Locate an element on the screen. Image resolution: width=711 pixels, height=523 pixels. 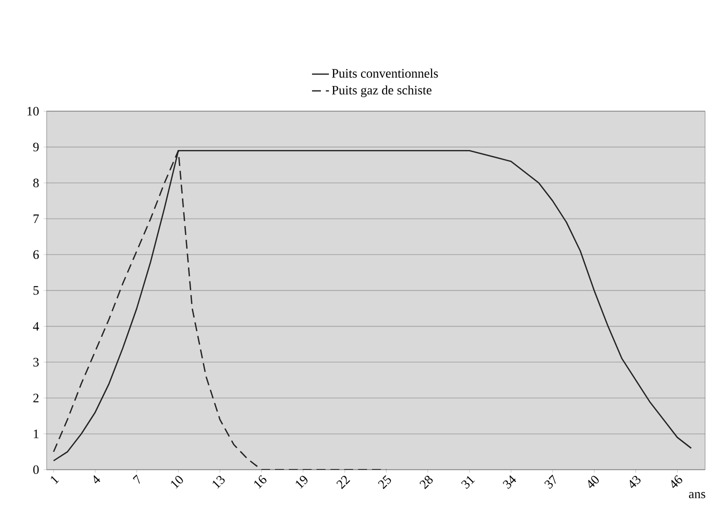
x-tick-label: 46 is located at coordinates (676, 481).